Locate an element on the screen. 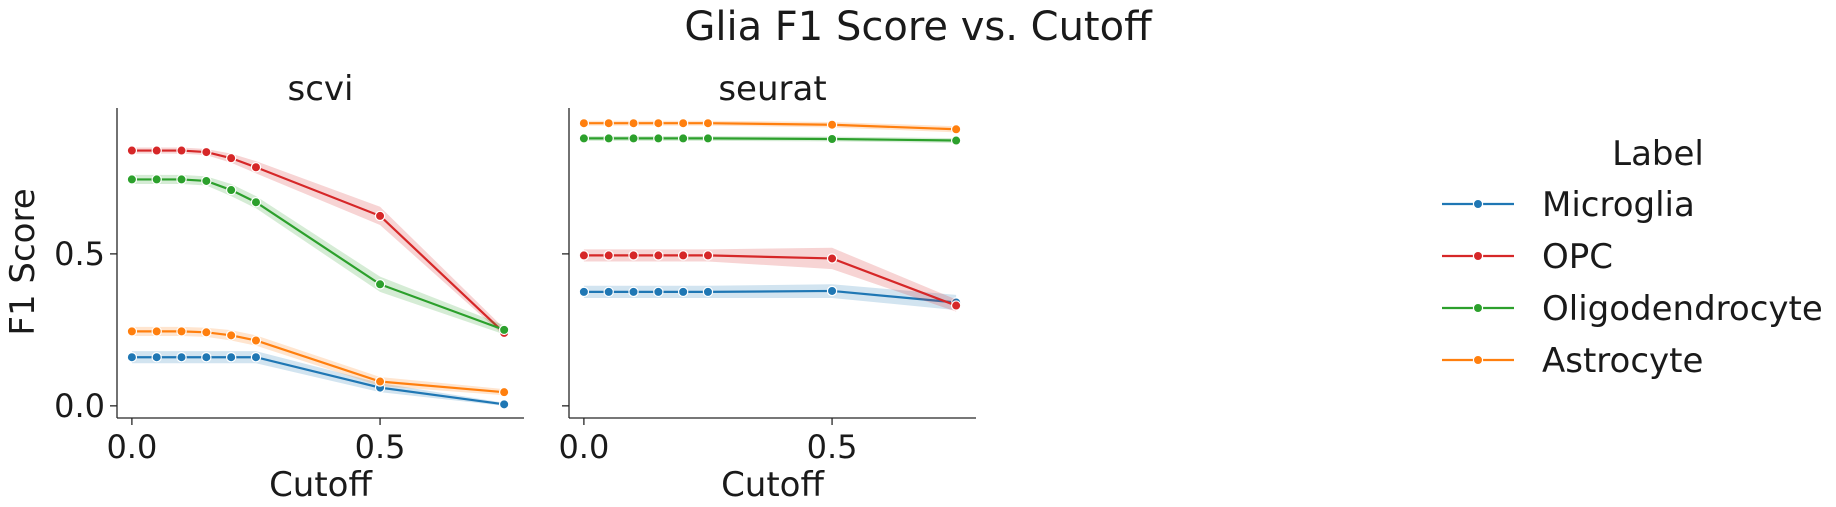 This screenshot has width=1836, height=507. legend-item: Microglia is located at coordinates (1568, 205).